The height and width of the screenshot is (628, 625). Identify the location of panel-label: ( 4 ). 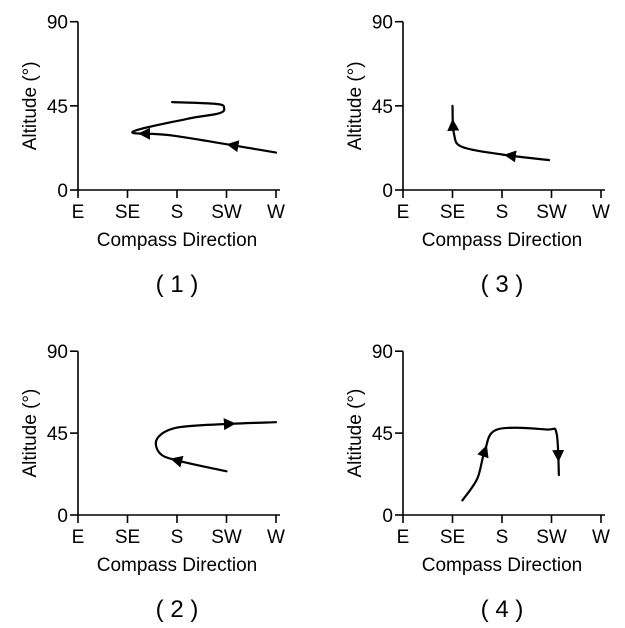
(502, 609).